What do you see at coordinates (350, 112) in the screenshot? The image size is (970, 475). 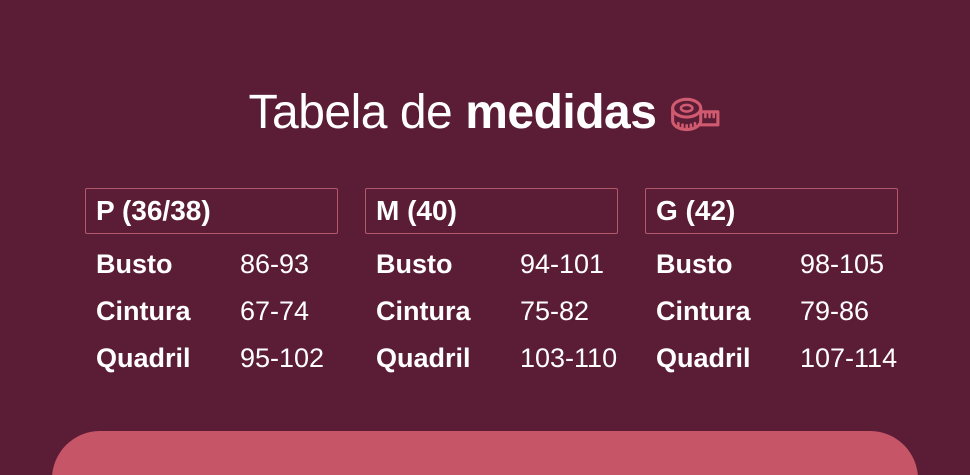 I see `title-regular-text: Tabela de` at bounding box center [350, 112].